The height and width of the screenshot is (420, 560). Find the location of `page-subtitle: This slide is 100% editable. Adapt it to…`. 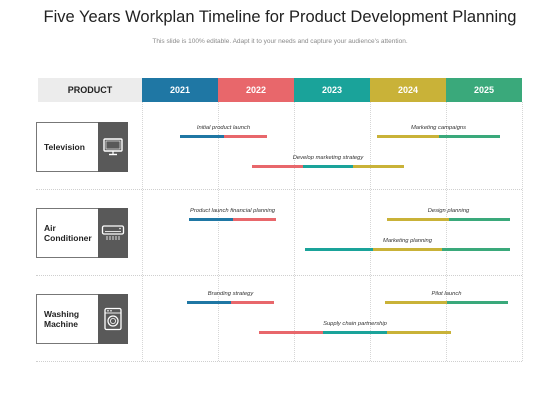

page-subtitle: This slide is 100% editable. Adapt it to… is located at coordinates (280, 41).